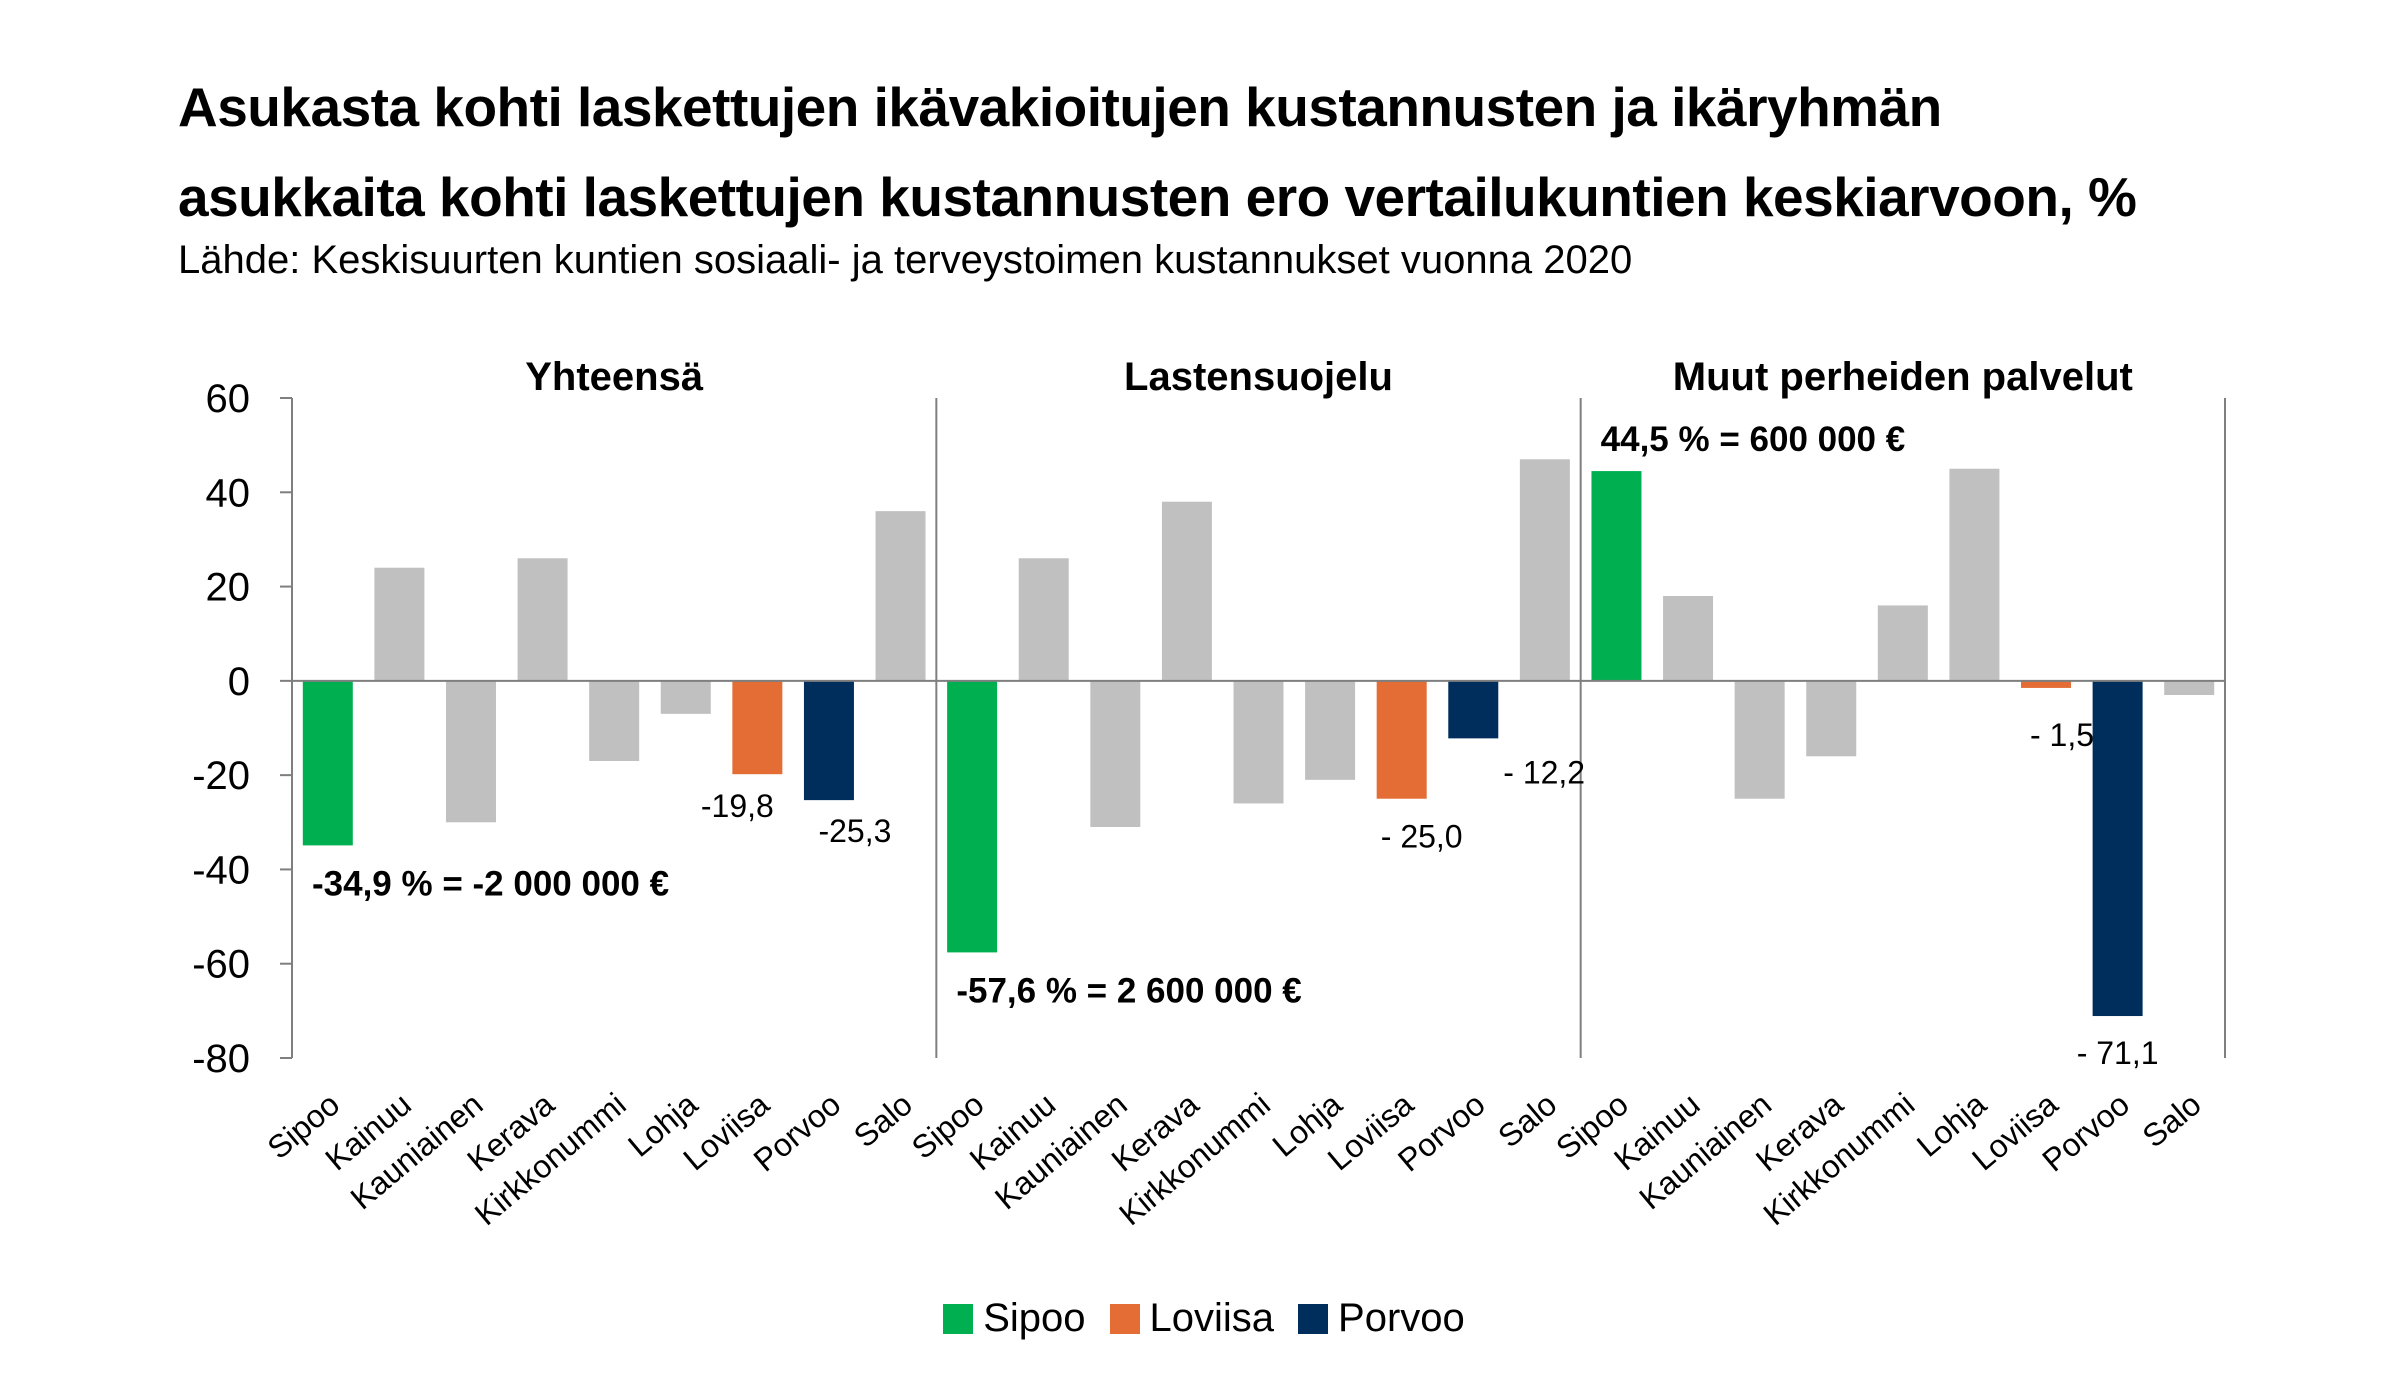 This screenshot has height=1373, width=2408. Describe the element at coordinates (228, 588) in the screenshot. I see `y-tick-label: 20` at that location.